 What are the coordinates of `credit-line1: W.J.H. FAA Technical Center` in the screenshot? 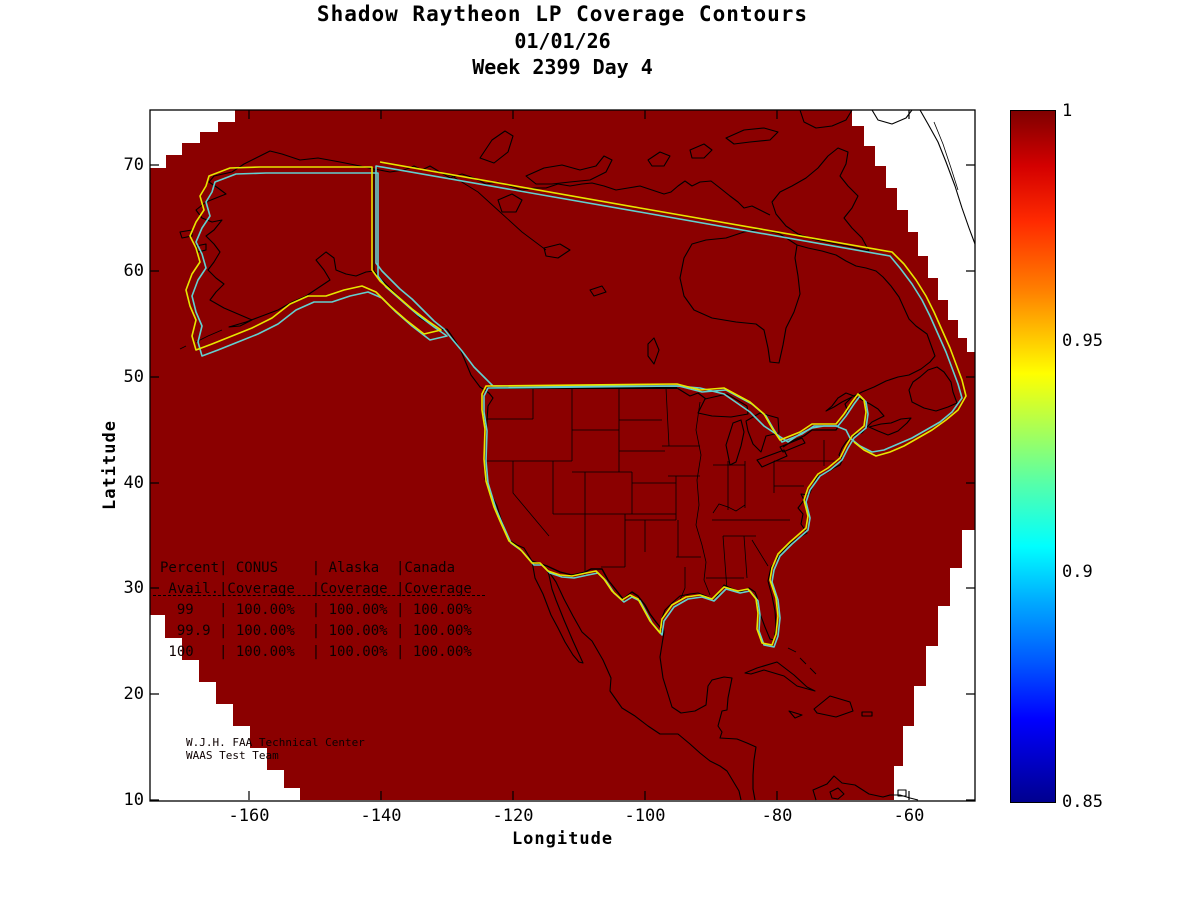 It's located at (275, 742).